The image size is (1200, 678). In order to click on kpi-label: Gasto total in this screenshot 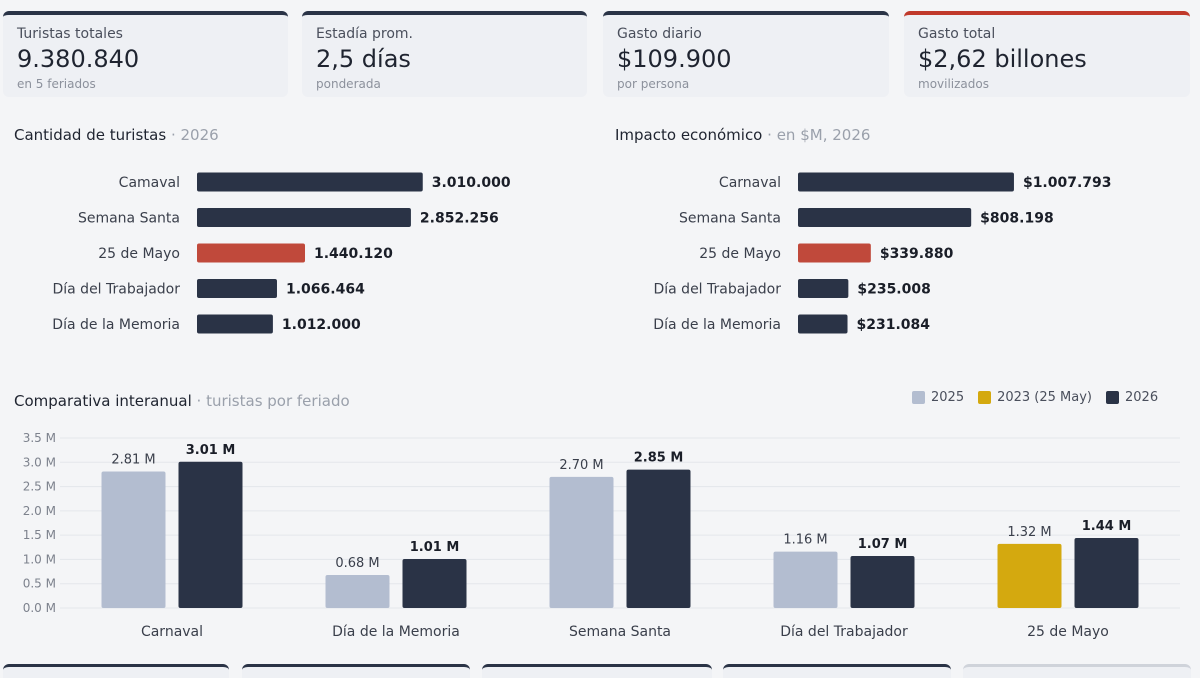, I will do `click(957, 34)`.